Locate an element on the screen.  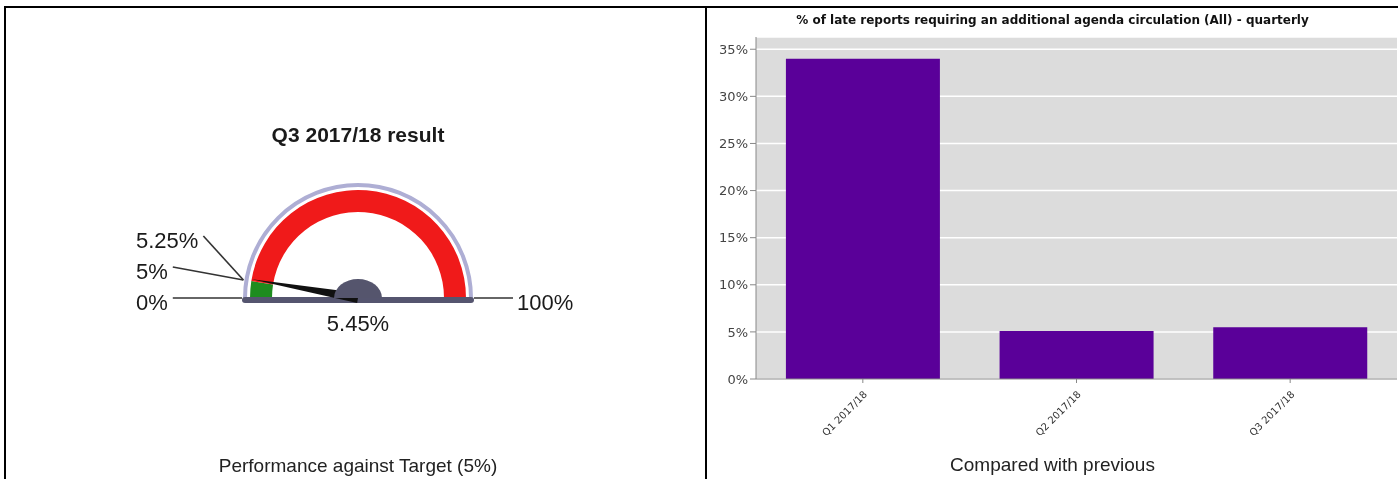
y-tick-label: 20% is located at coordinates (733, 191).